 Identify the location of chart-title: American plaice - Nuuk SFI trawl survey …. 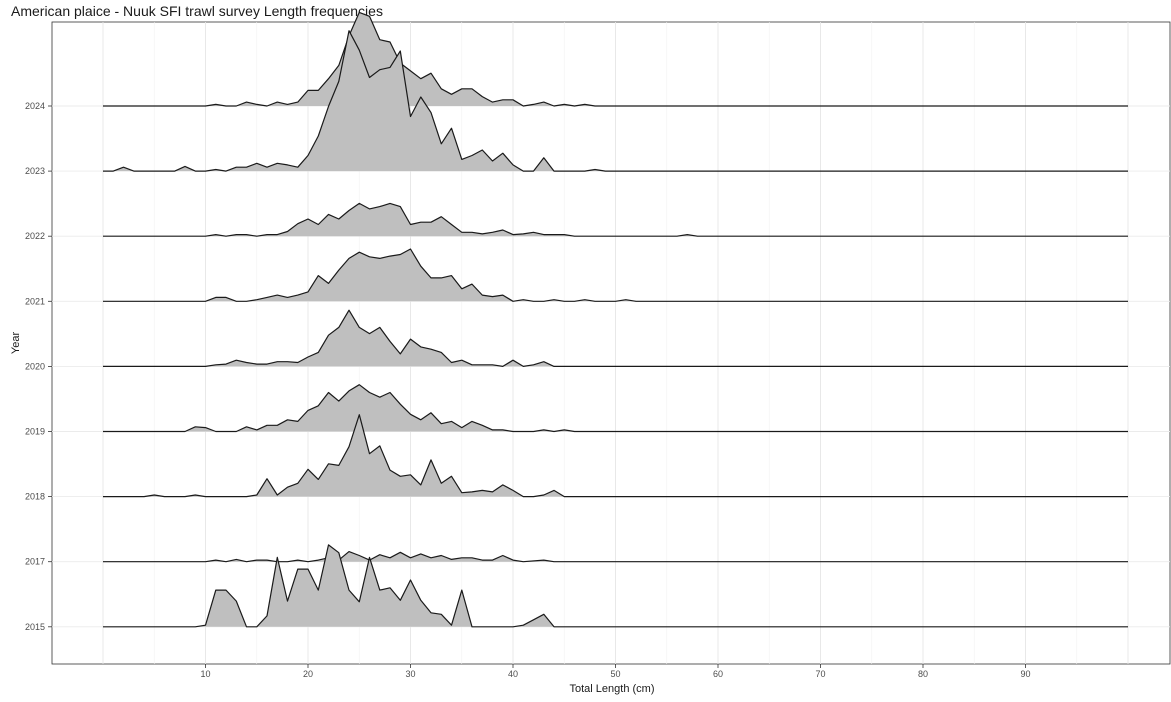
(197, 11).